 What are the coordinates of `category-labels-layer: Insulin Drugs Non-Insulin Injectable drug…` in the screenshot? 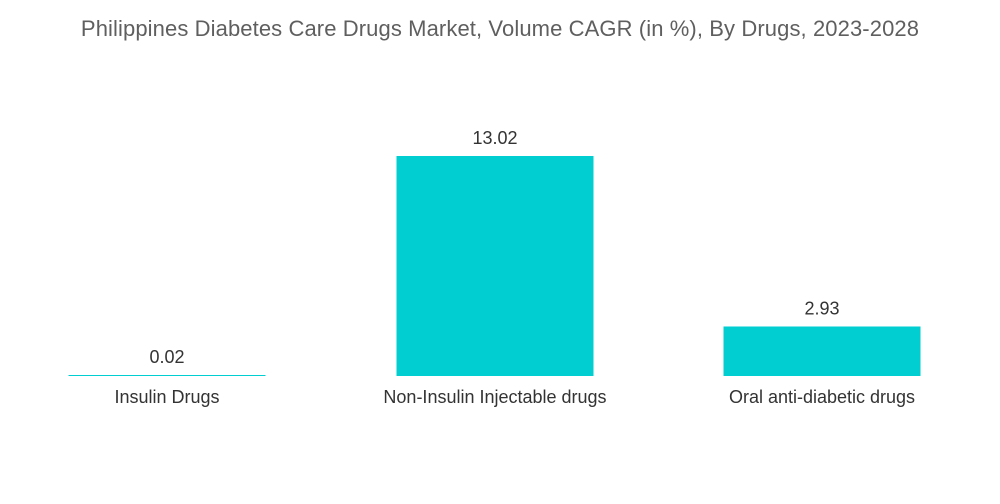 It's located at (514, 397).